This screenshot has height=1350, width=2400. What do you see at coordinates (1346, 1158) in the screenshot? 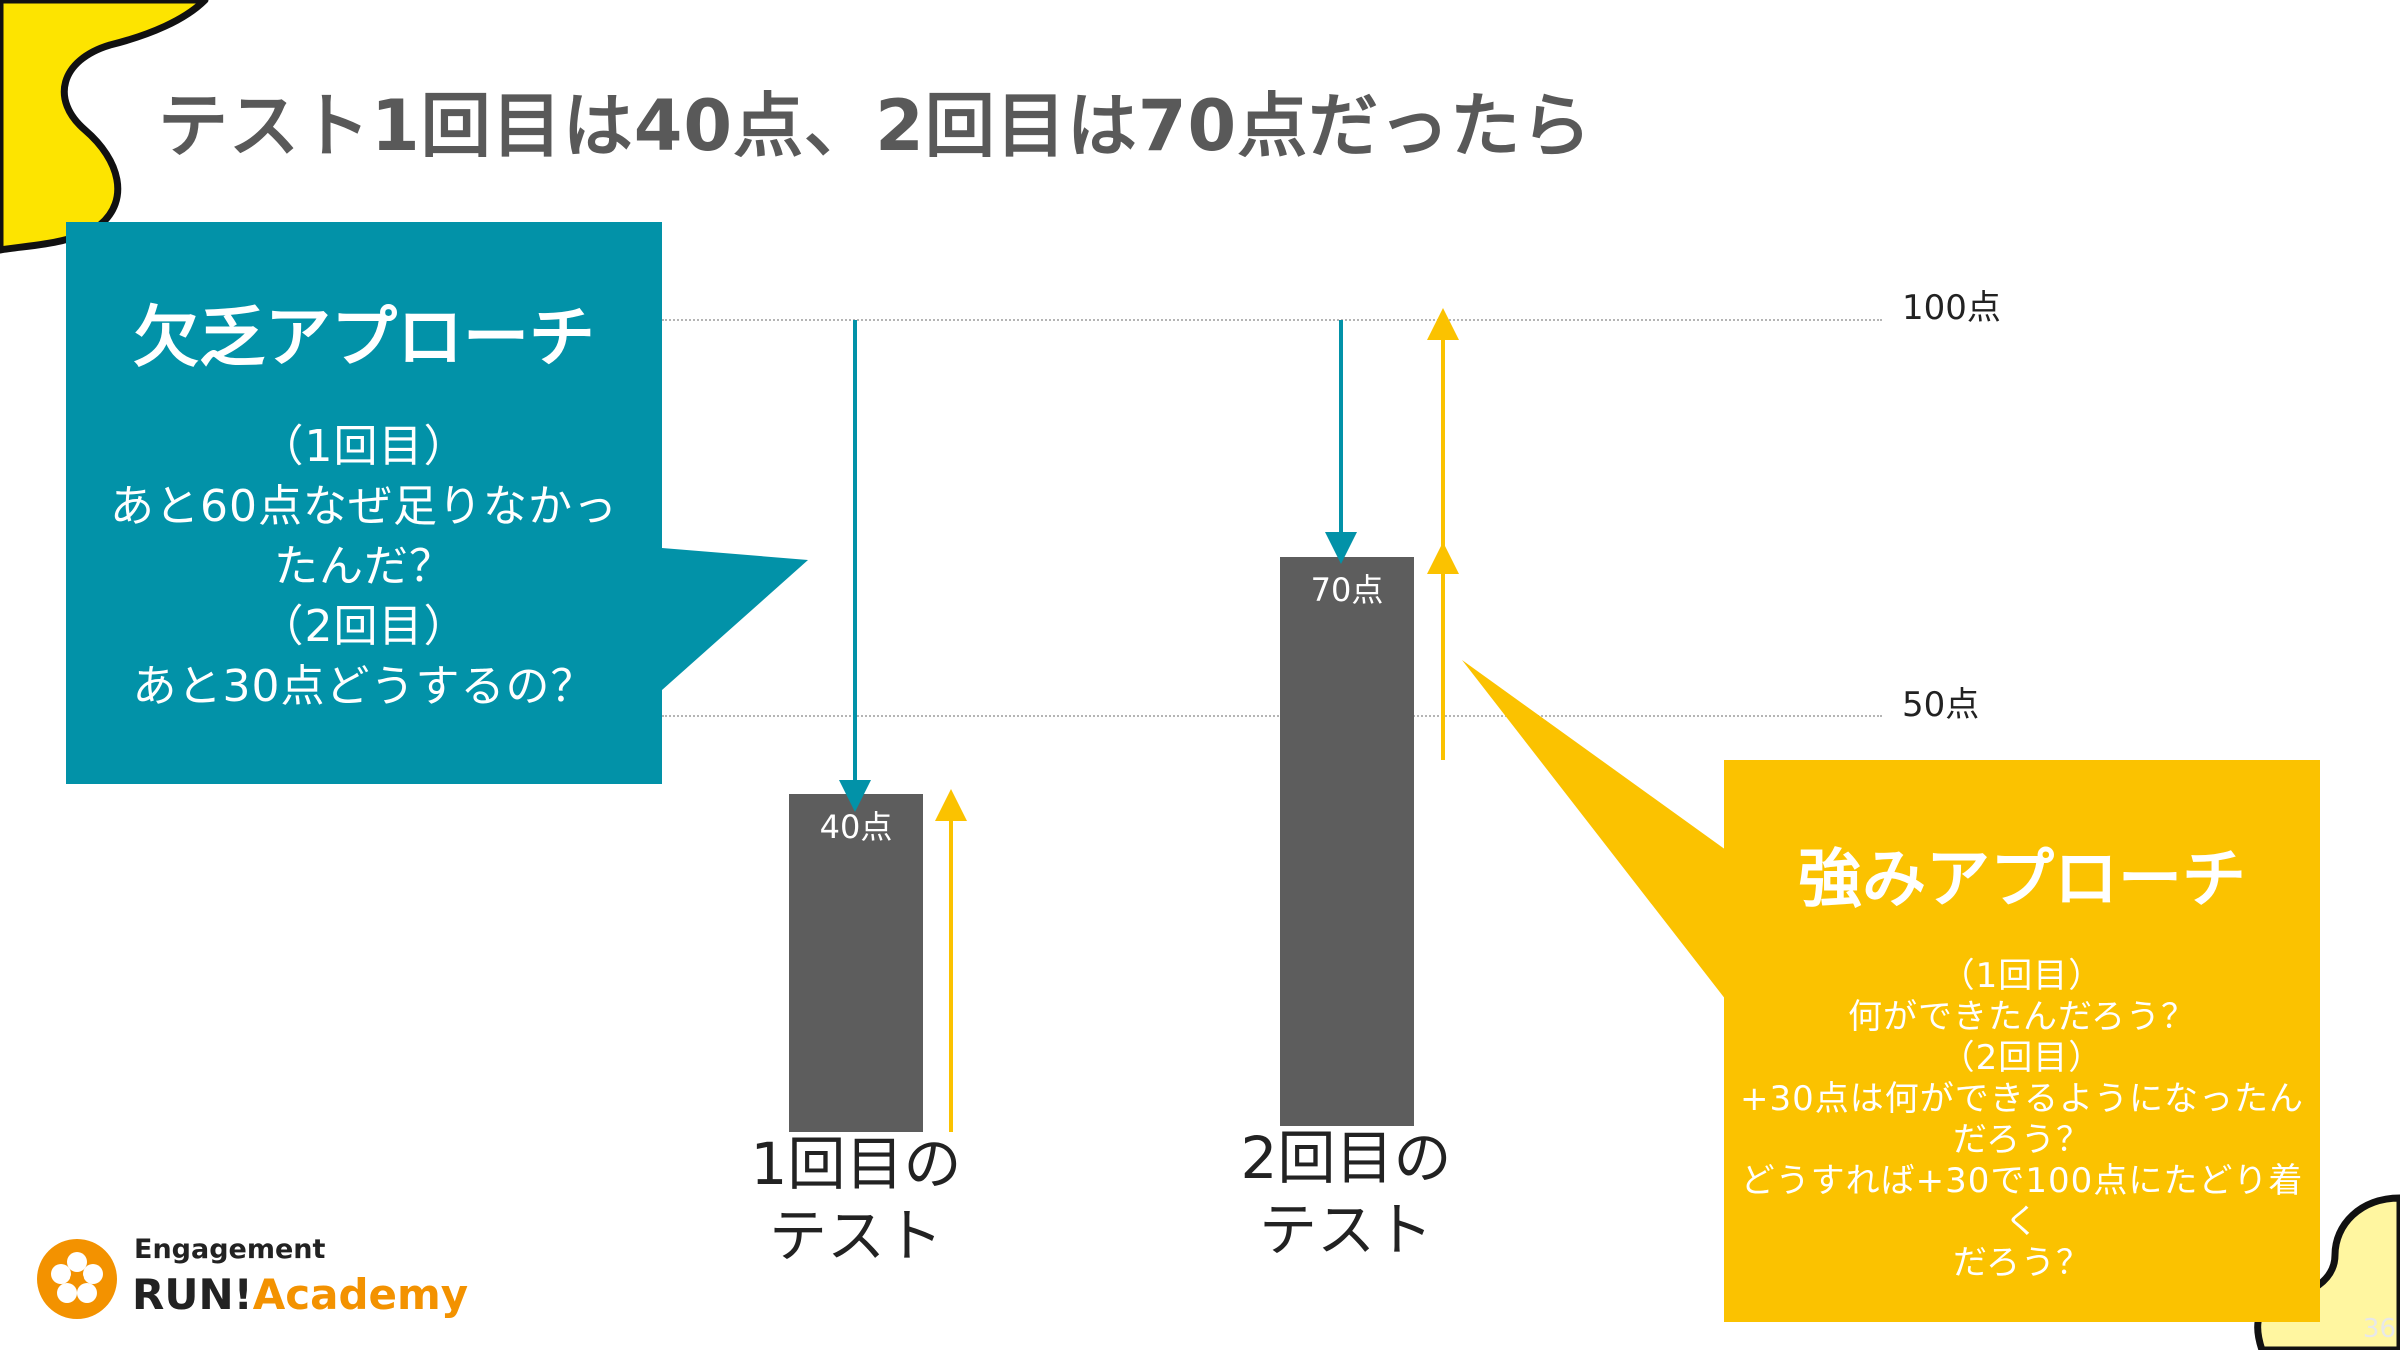
I see `category-label-test-2-line-1: 2回目の` at bounding box center [1346, 1158].